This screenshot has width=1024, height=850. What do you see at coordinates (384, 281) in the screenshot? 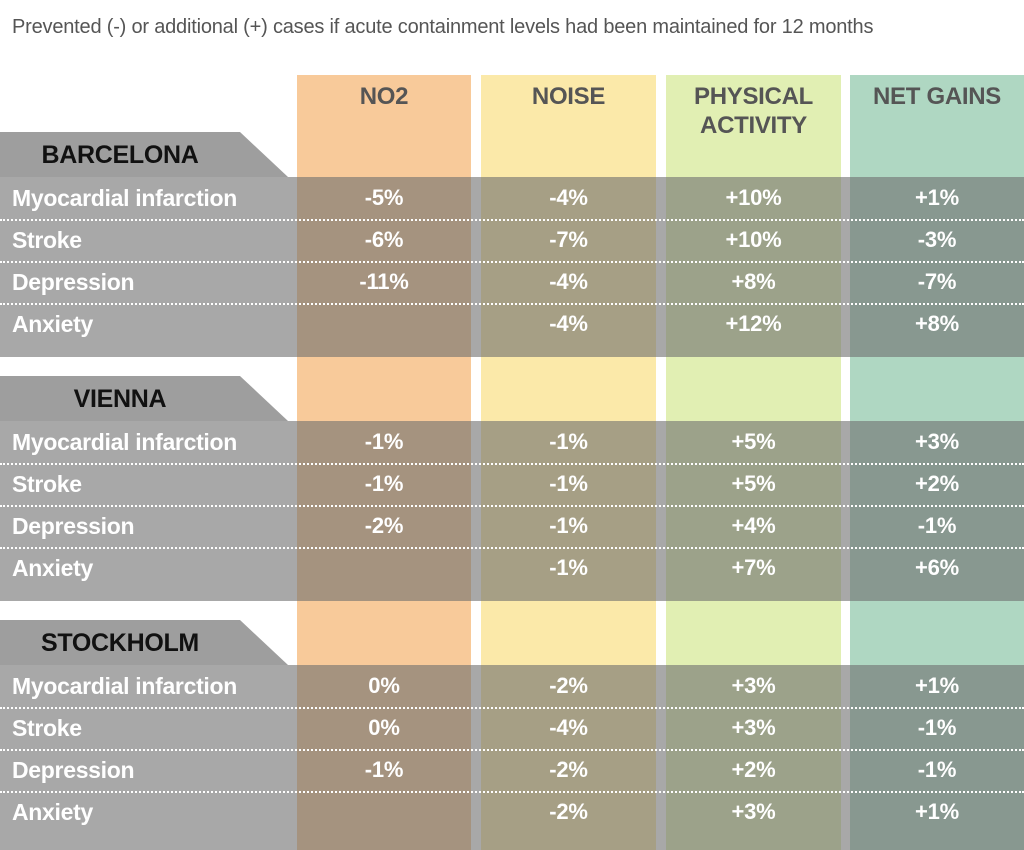
I see `data-label: -11%` at bounding box center [384, 281].